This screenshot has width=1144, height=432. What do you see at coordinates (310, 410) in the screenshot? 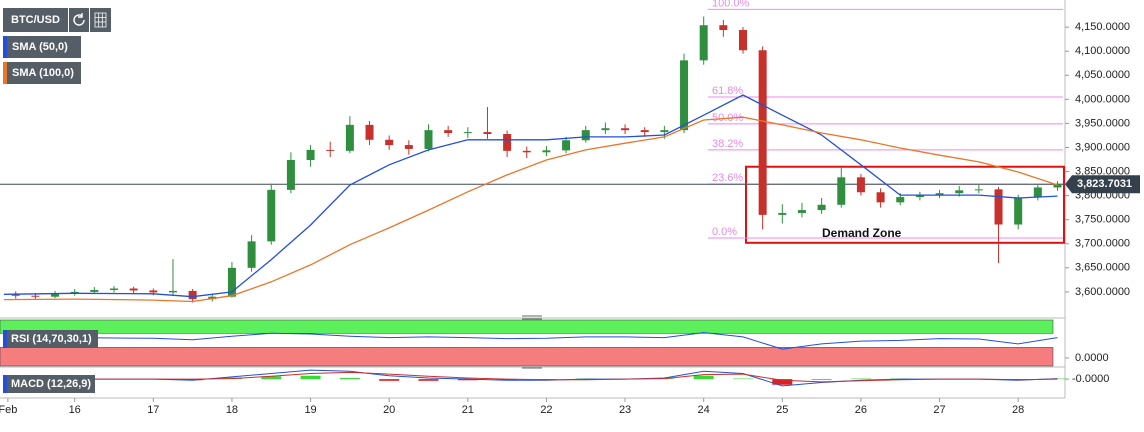
I see `x-tick-label: 19` at bounding box center [310, 410].